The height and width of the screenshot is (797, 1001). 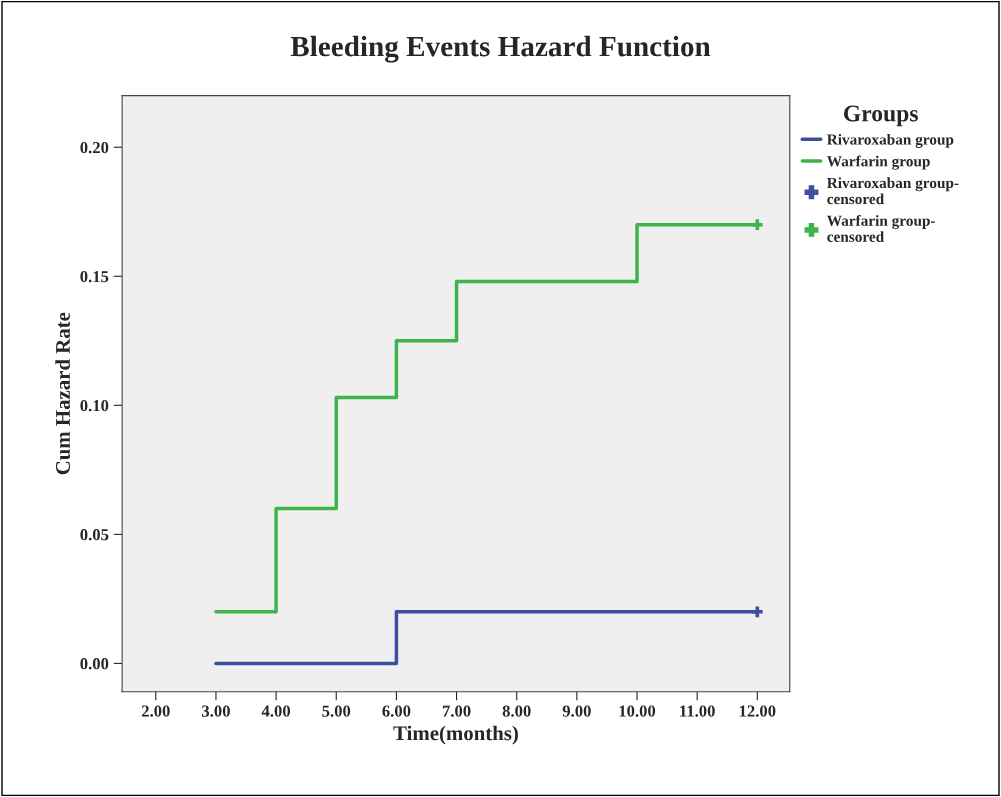 What do you see at coordinates (63, 393) in the screenshot?
I see `y-axis-title: Cum Hazard Rate` at bounding box center [63, 393].